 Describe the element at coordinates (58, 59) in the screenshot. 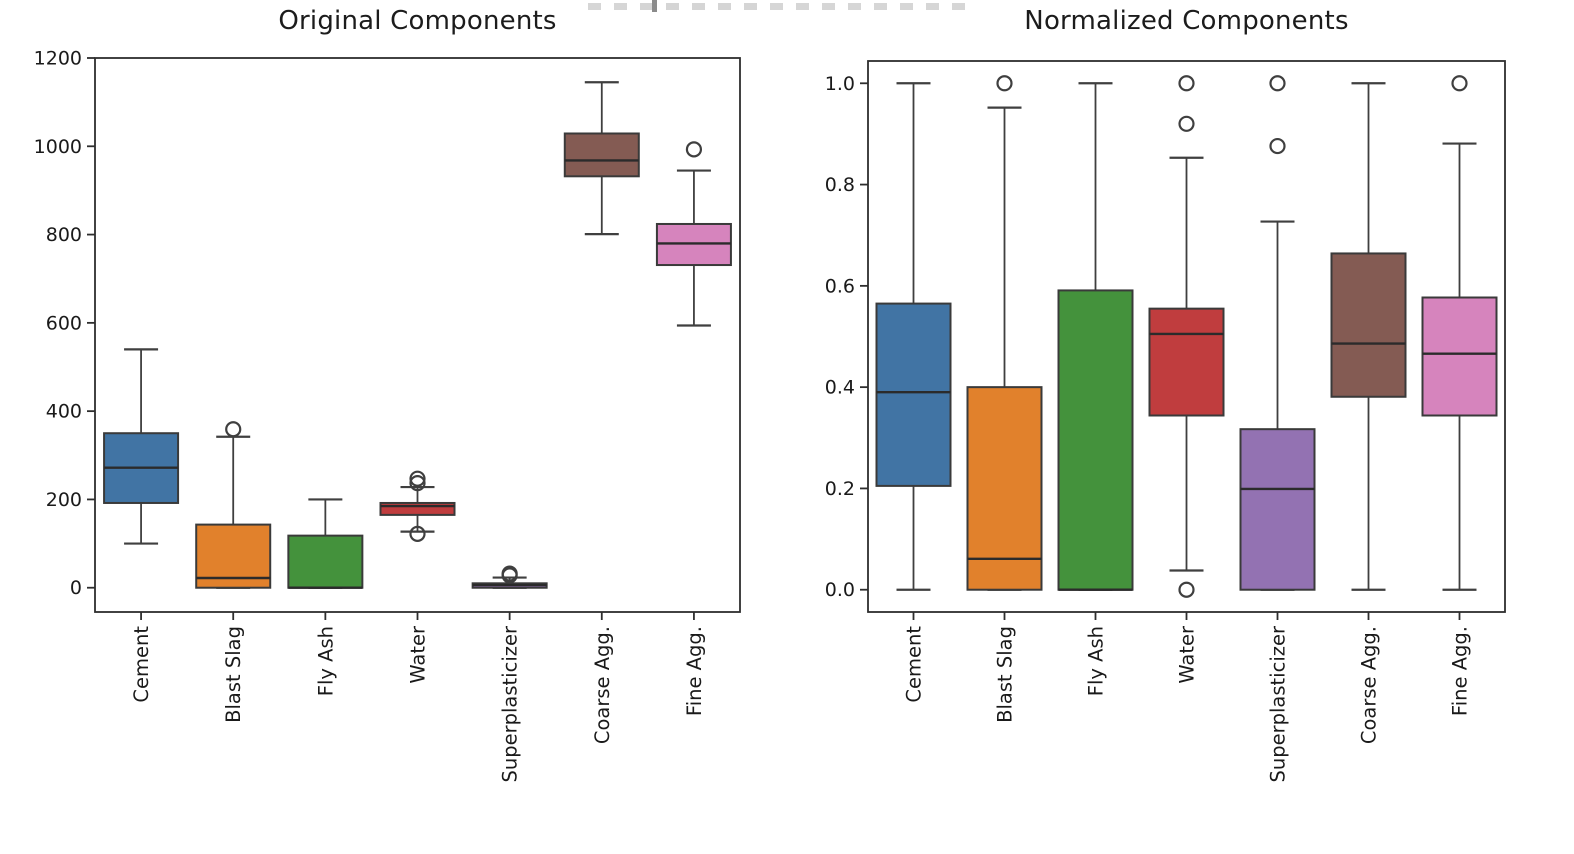

I see `y-tick-label: 1200` at that location.